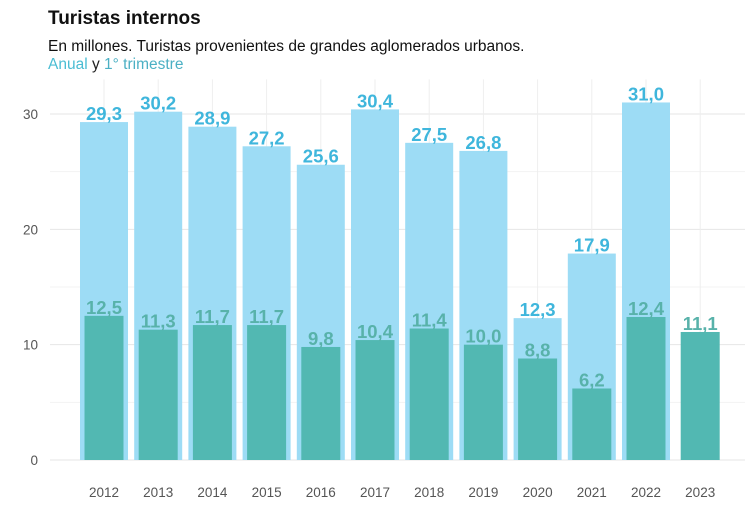 The width and height of the screenshot is (747, 513). I want to click on bar-trimestre-2018, so click(429, 394).